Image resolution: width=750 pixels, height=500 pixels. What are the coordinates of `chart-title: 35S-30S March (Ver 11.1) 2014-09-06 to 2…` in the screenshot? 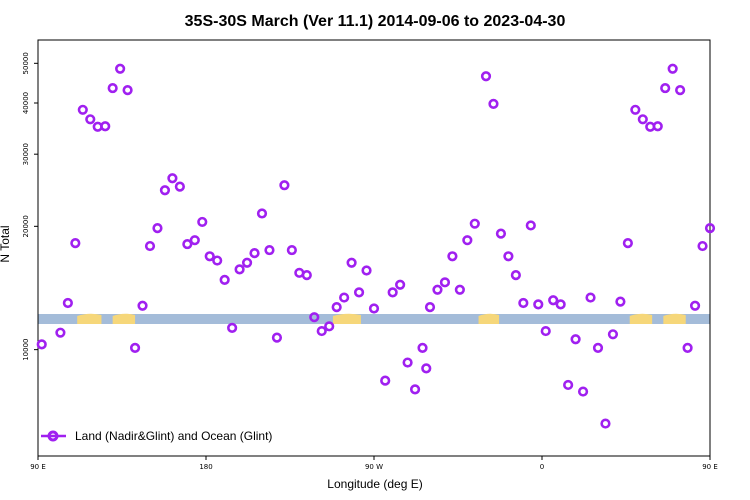 It's located at (375, 21).